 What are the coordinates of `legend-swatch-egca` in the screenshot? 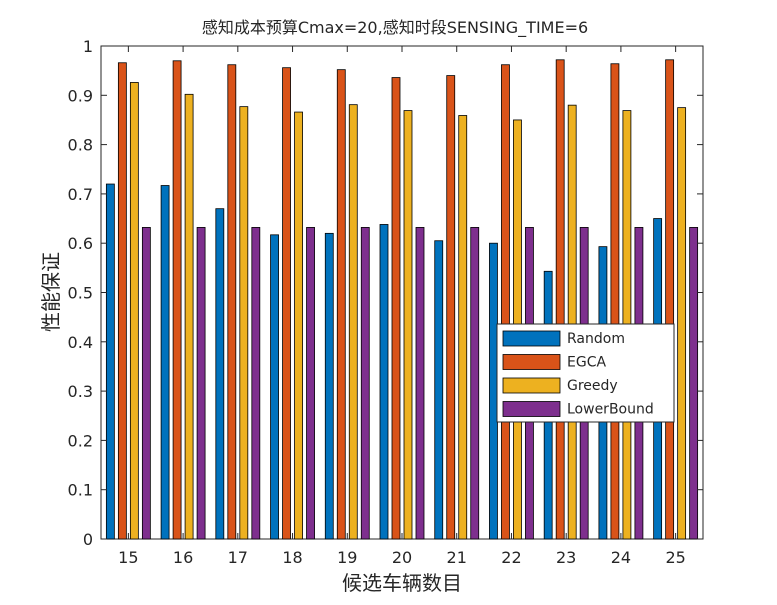 It's located at (531, 362).